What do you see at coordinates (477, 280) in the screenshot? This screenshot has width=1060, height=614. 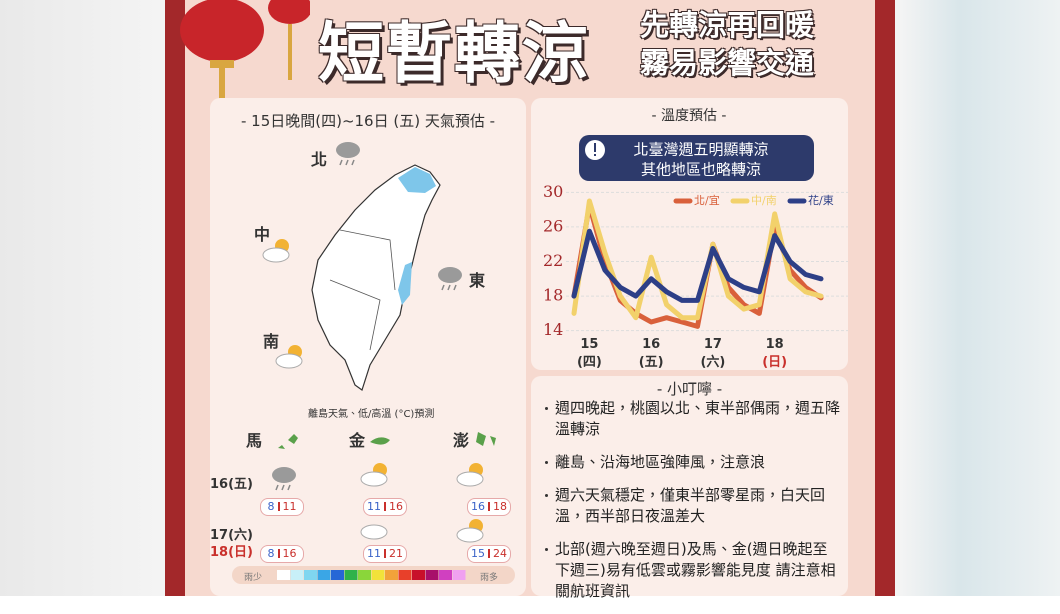 I see `region-label: 東` at bounding box center [477, 280].